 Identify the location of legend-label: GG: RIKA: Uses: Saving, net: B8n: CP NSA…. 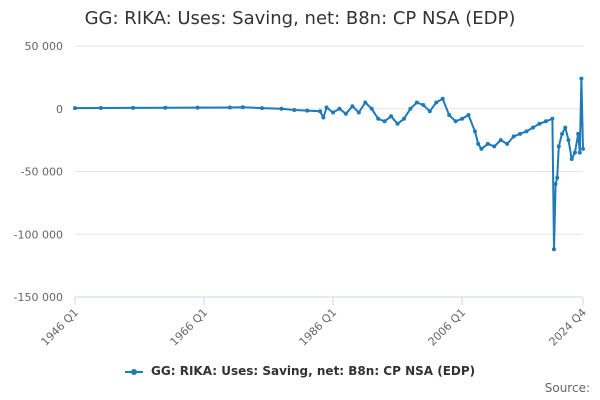
(313, 371).